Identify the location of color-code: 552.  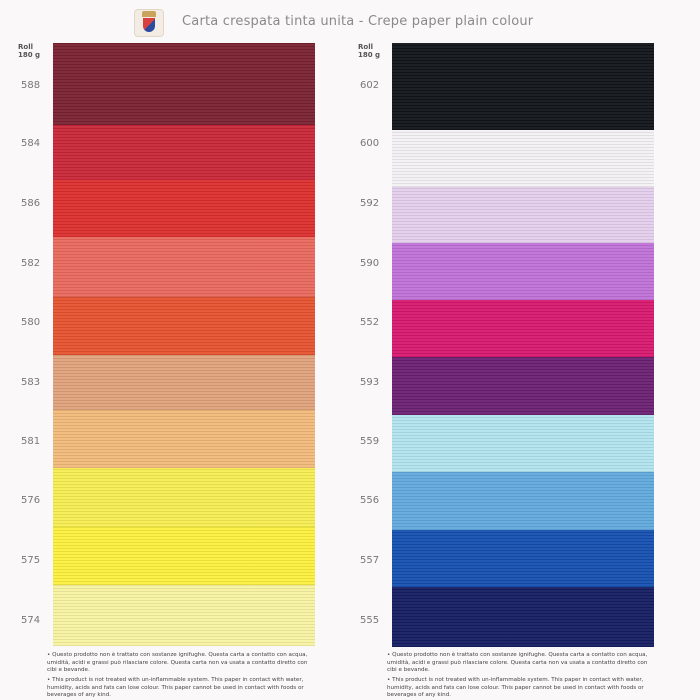
(370, 322).